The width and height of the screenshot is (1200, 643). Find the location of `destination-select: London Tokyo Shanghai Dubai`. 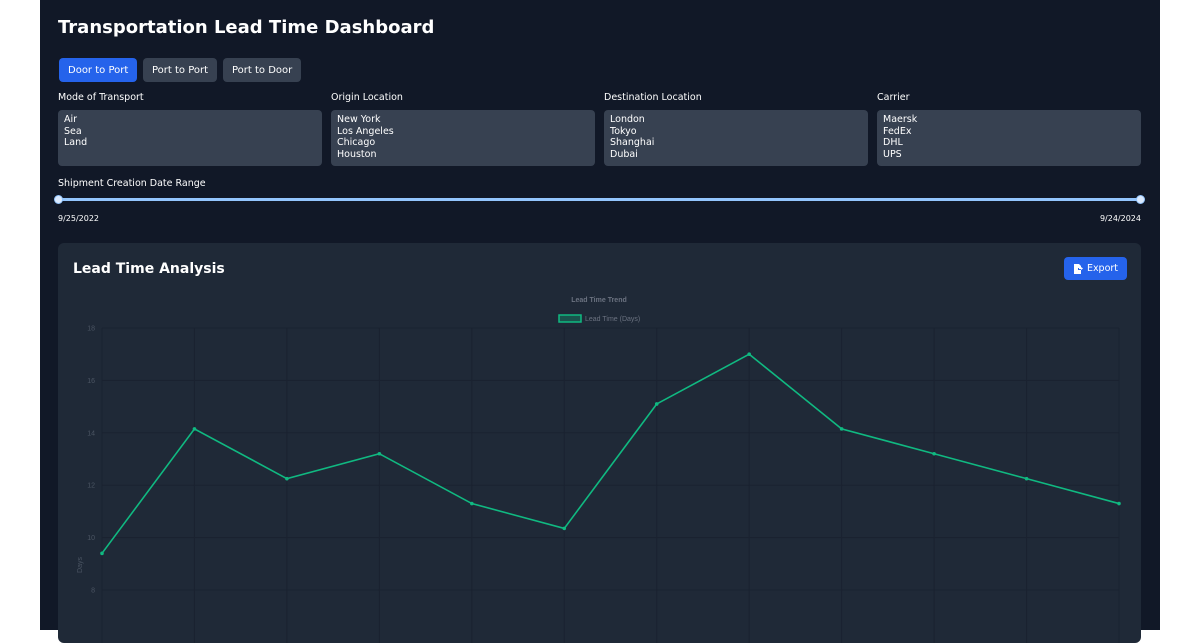

destination-select: London Tokyo Shanghai Dubai is located at coordinates (736, 138).